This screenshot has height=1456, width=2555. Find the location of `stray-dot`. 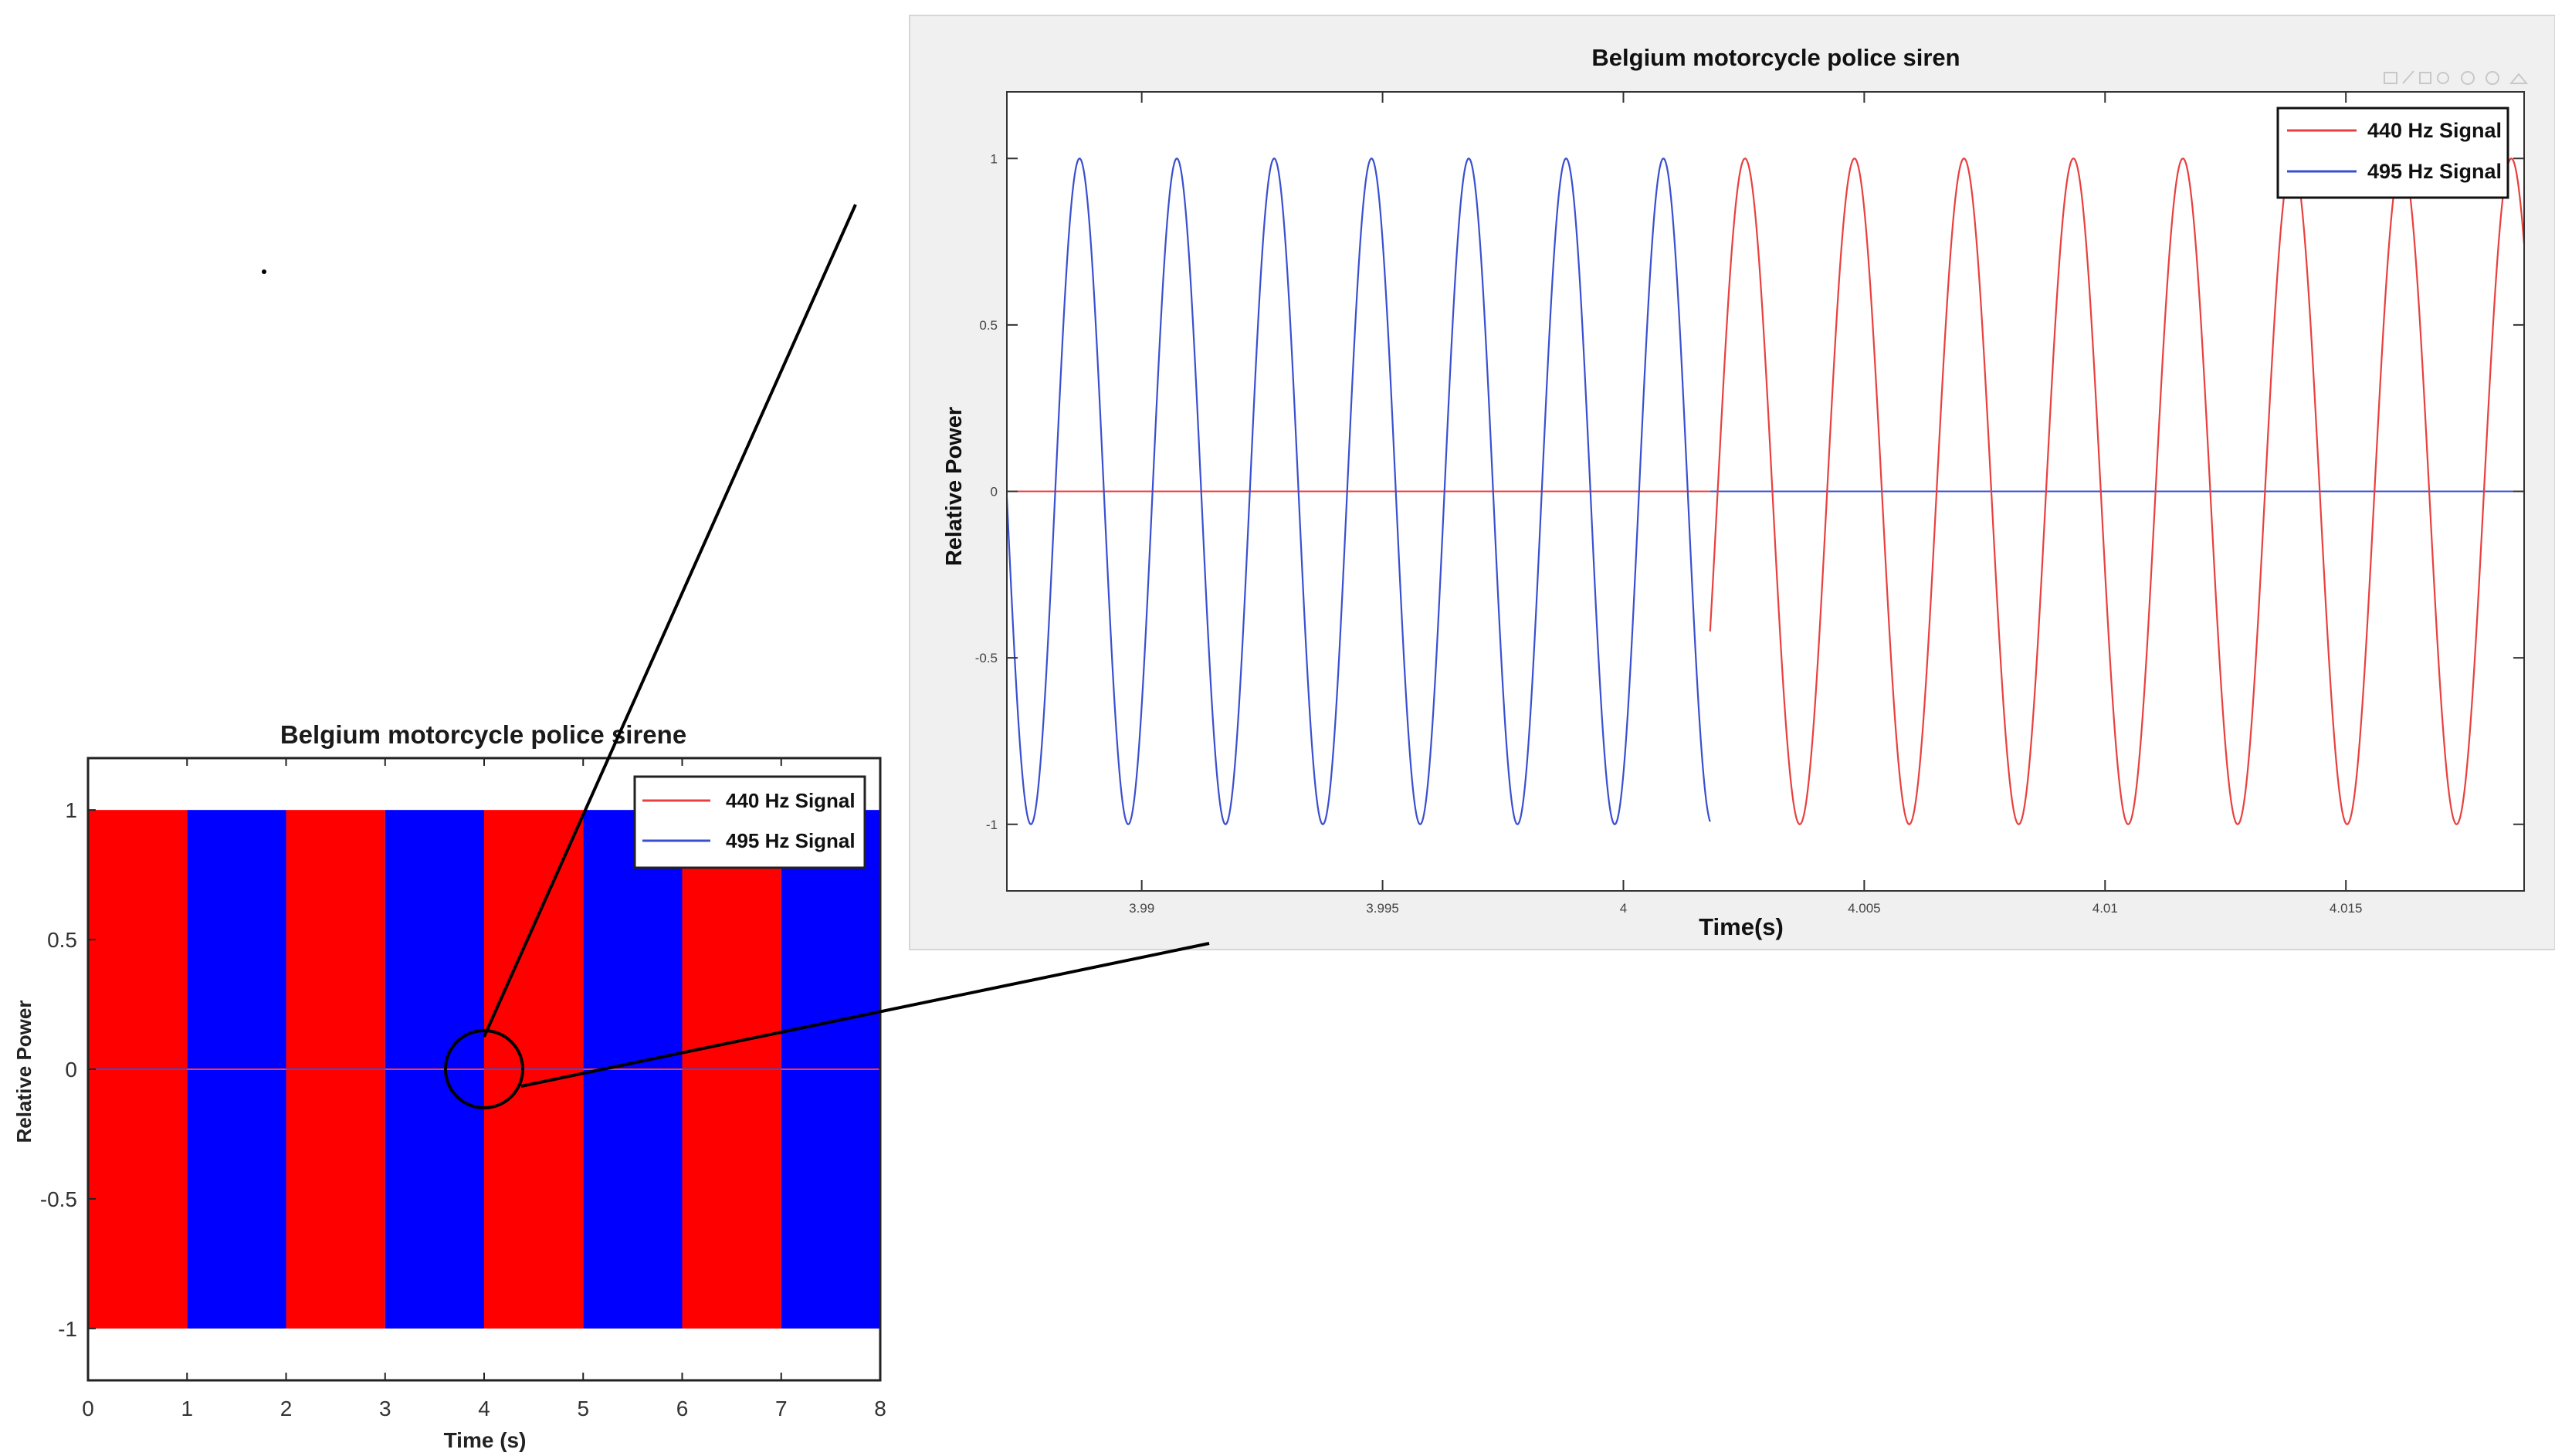

stray-dot is located at coordinates (264, 271).